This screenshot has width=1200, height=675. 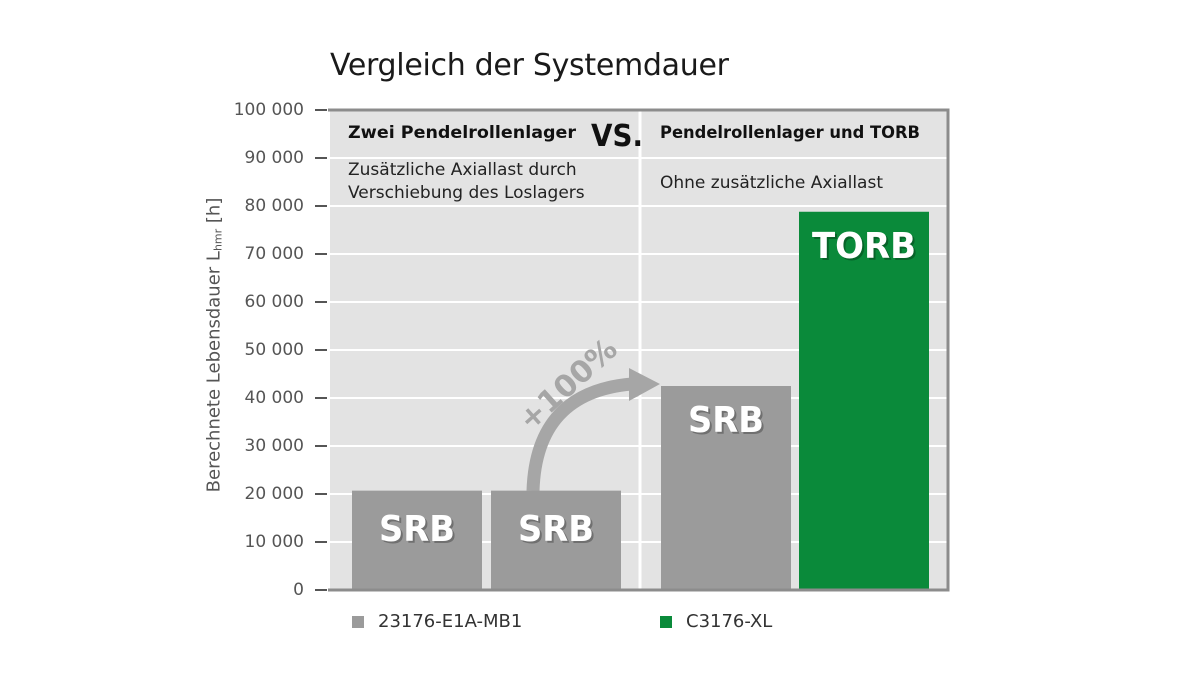 What do you see at coordinates (274, 254) in the screenshot?
I see `y-tick-label-7: 70 000` at bounding box center [274, 254].